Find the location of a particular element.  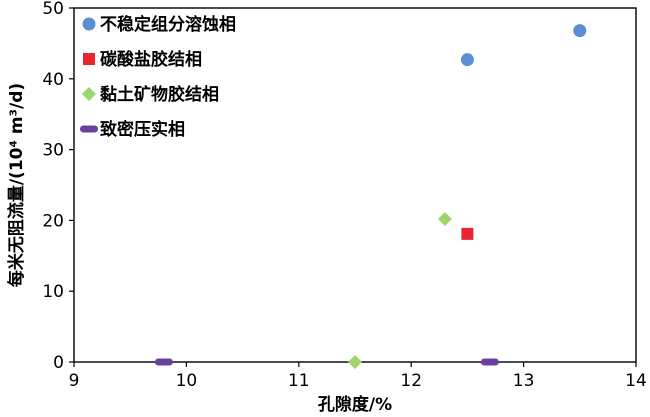

legend-label: 不稳定组分溶蚀相 is located at coordinates (168, 24).